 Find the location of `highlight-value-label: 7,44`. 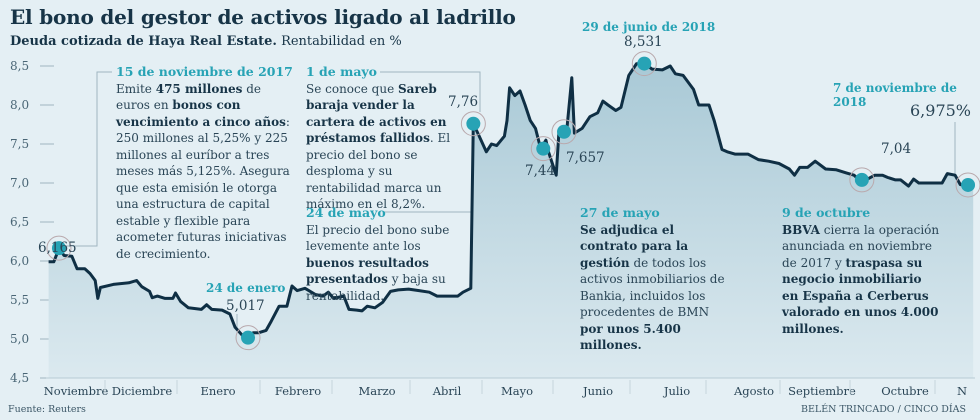

highlight-value-label: 7,44 is located at coordinates (540, 171).